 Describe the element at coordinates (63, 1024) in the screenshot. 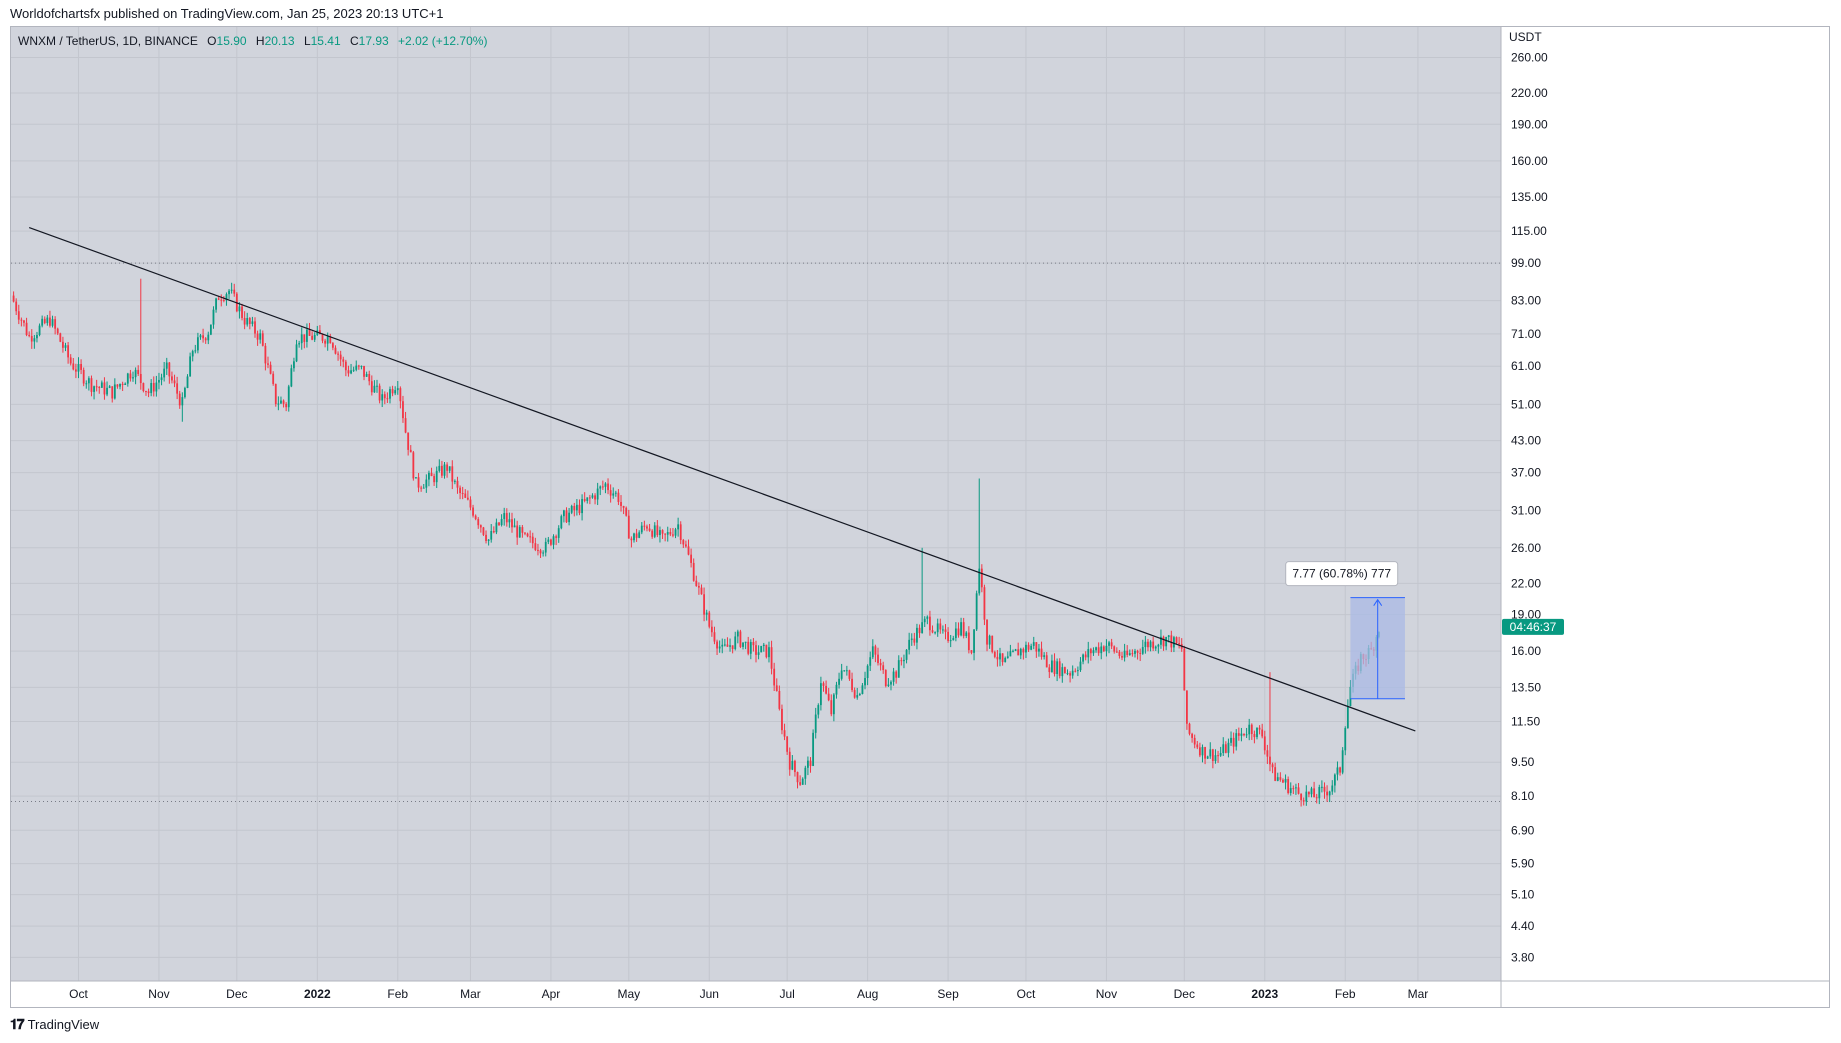

I see `brand-name: TradingView` at that location.